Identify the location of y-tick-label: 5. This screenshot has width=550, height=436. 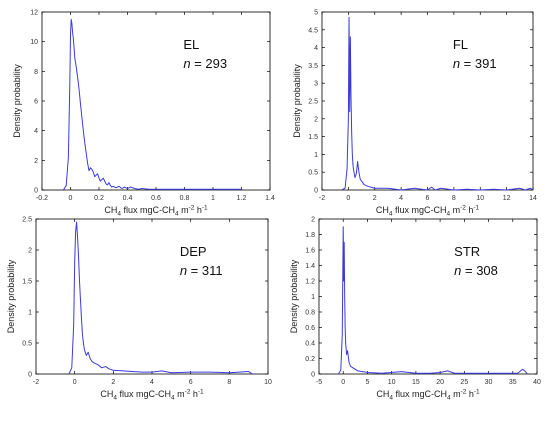
(316, 13).